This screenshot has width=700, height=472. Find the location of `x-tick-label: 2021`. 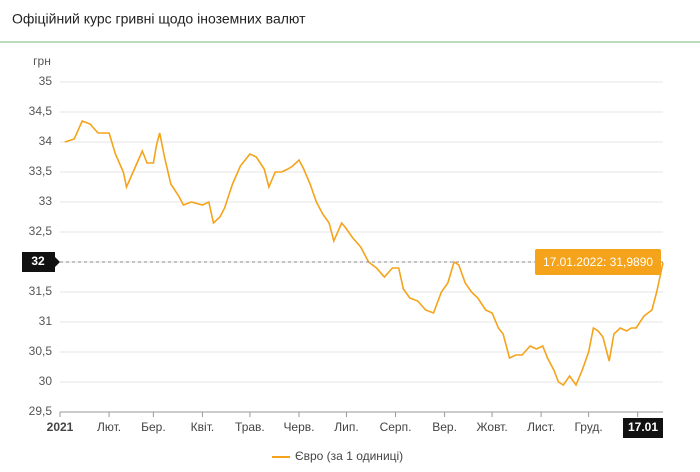

x-tick-label: 2021 is located at coordinates (60, 427).